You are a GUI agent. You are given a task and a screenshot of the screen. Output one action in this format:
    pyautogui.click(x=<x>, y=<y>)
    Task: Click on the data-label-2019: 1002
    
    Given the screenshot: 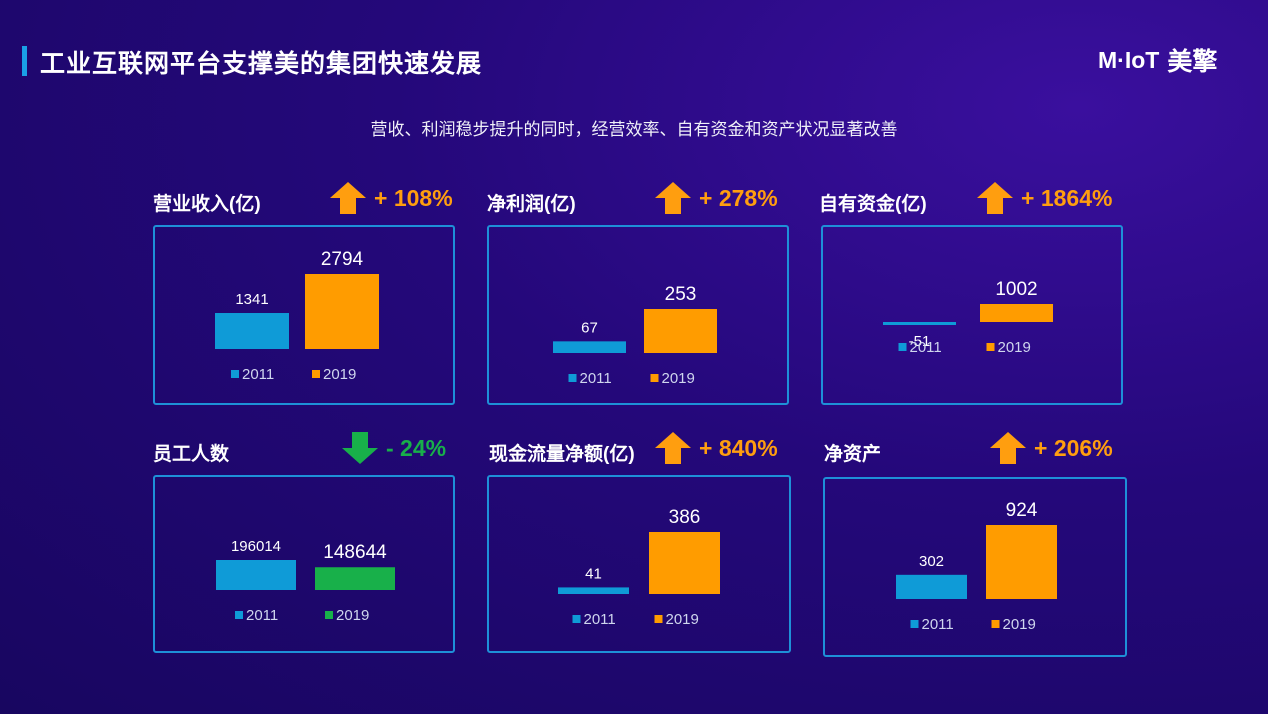 What is the action you would take?
    pyautogui.click(x=1016, y=289)
    